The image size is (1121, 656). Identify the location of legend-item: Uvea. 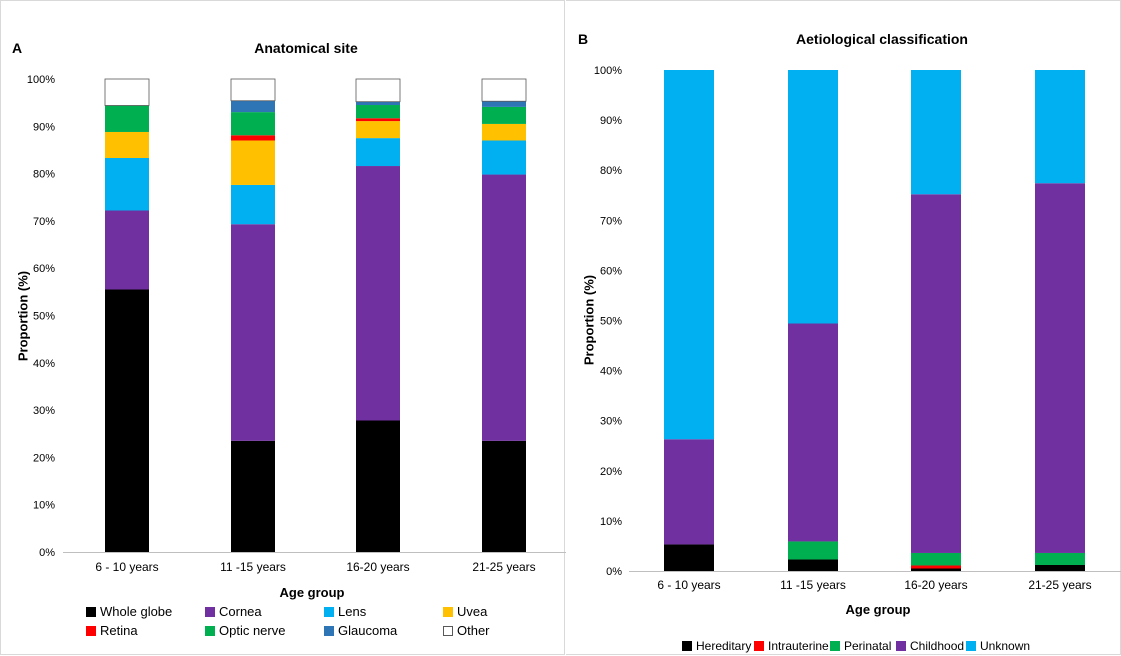
(465, 611).